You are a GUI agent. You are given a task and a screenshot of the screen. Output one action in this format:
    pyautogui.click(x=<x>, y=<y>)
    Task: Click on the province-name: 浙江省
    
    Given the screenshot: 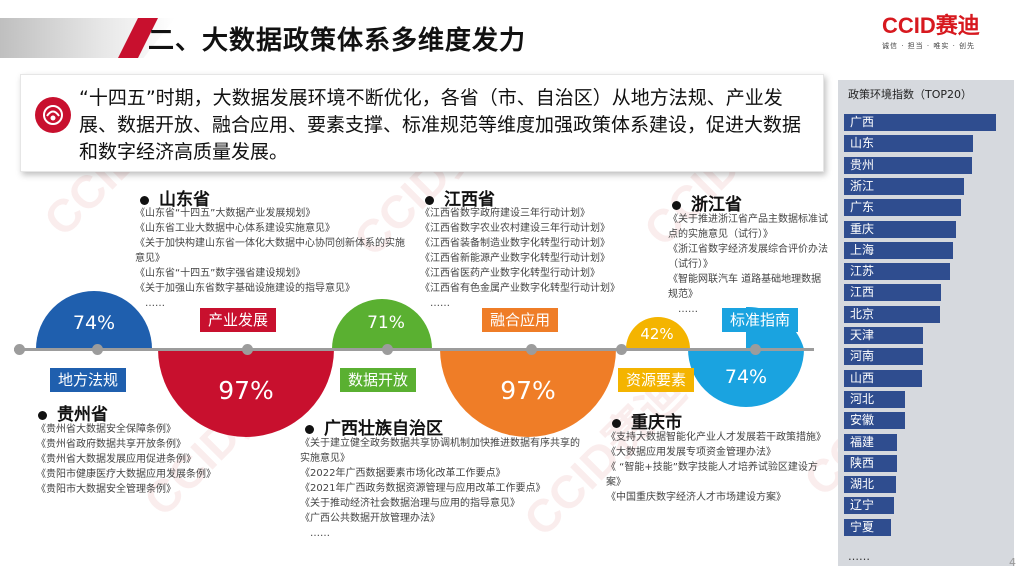 What is the action you would take?
    pyautogui.click(x=716, y=205)
    